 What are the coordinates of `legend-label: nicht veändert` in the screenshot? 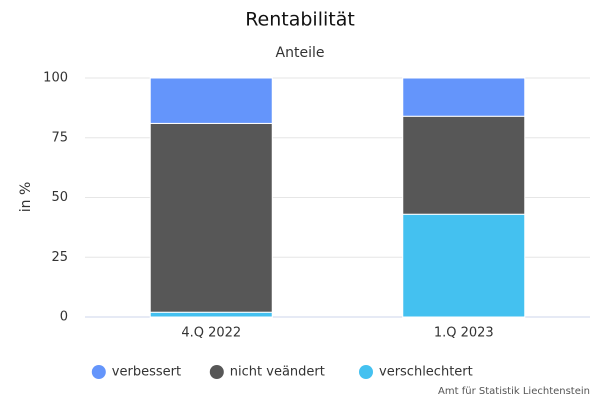 It's located at (277, 372).